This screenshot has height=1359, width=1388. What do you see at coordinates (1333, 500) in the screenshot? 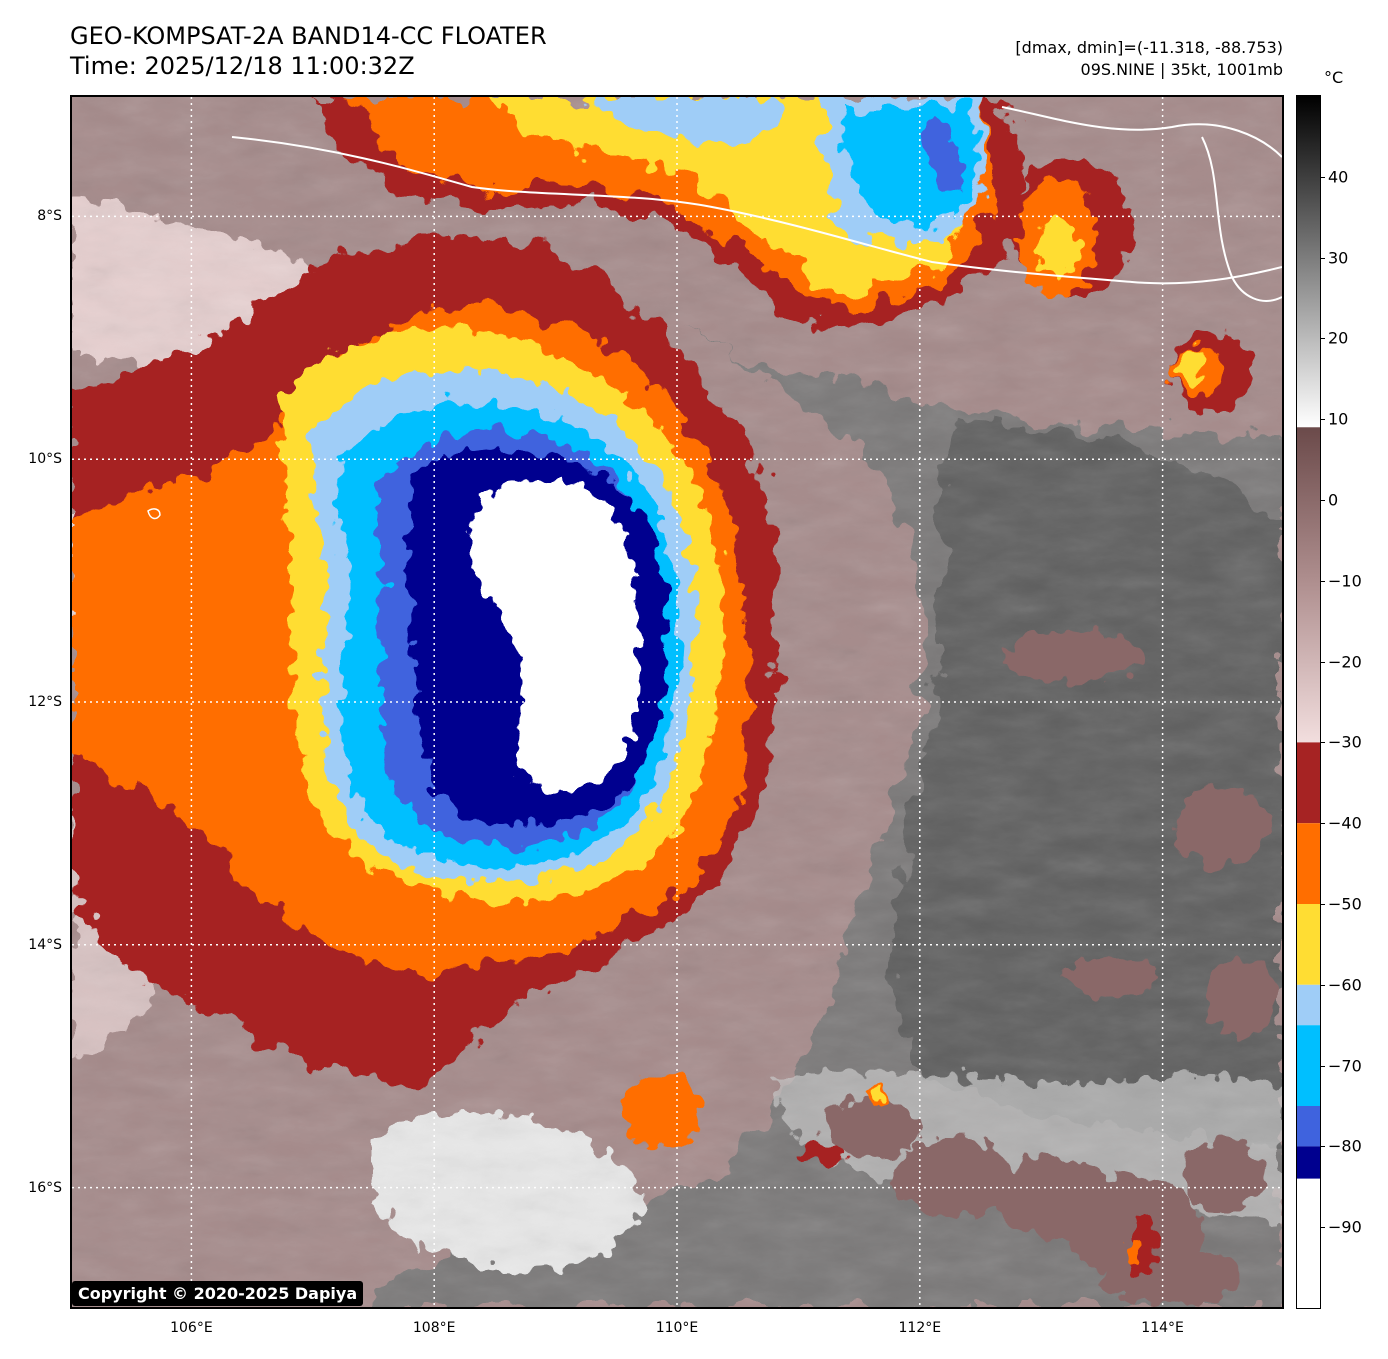
I see `colorbar-tick-label: 0` at bounding box center [1333, 500].